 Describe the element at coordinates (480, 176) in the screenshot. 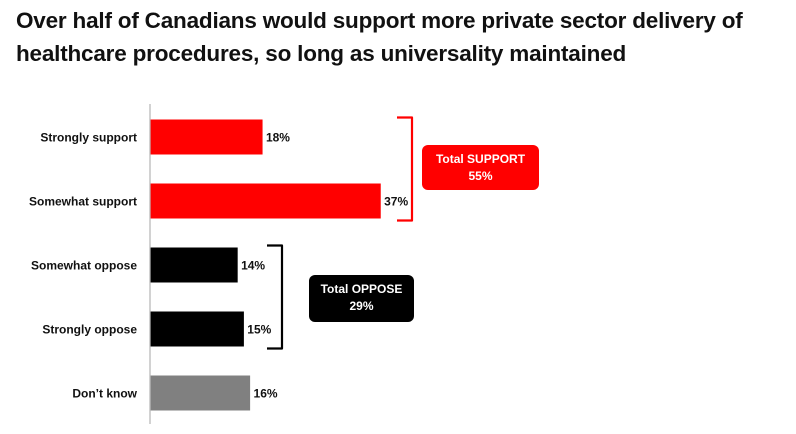

I see `group-total-value: 55%` at that location.